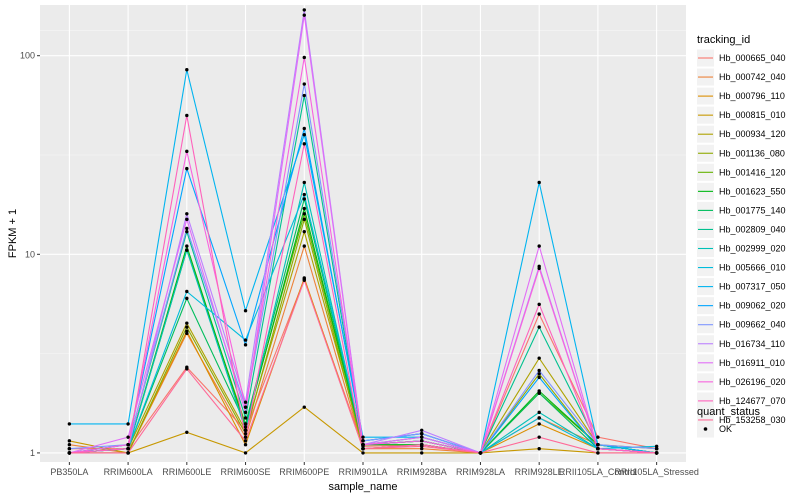 This screenshot has width=800, height=500. I want to click on legend-label: Hb_001623_550, so click(752, 191).